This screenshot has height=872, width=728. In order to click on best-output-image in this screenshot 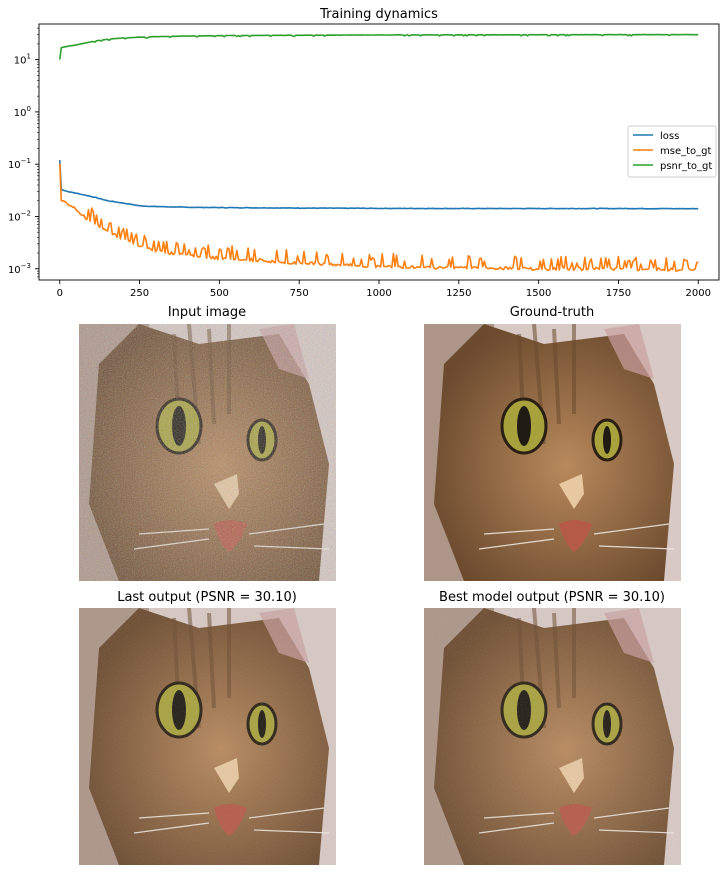, I will do `click(552, 736)`.